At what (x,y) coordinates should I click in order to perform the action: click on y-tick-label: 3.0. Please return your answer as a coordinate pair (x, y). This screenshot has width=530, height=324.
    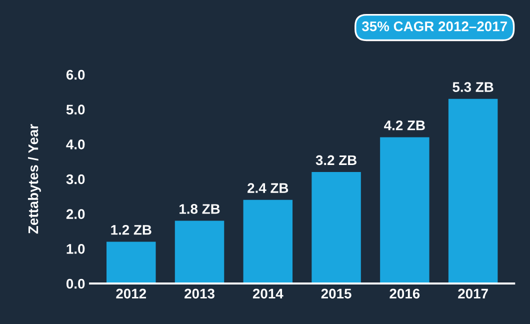
    Looking at the image, I should click on (75, 179).